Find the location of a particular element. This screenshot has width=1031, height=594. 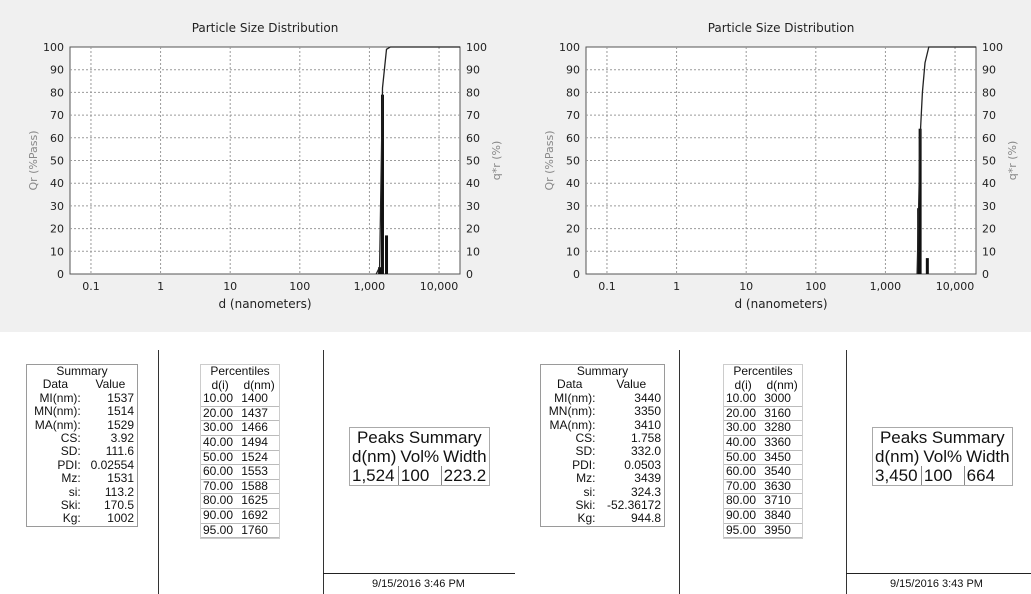

y-tick-label-left: 100 is located at coordinates (53, 47).